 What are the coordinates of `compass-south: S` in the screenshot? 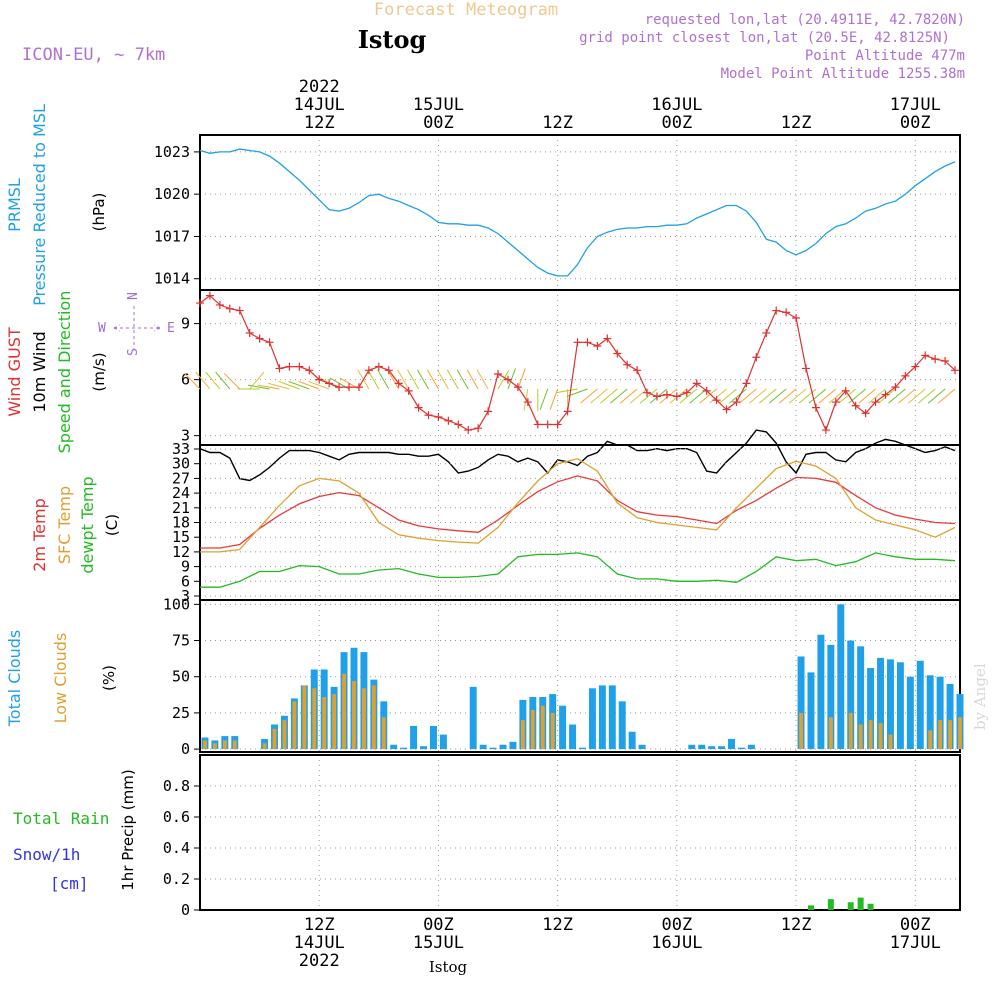 It's located at (133, 352).